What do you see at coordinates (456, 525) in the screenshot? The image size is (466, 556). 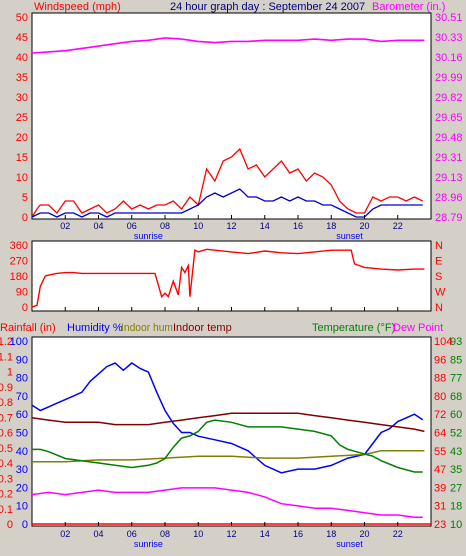 I see `dewpoint-tick-label: 10` at bounding box center [456, 525].